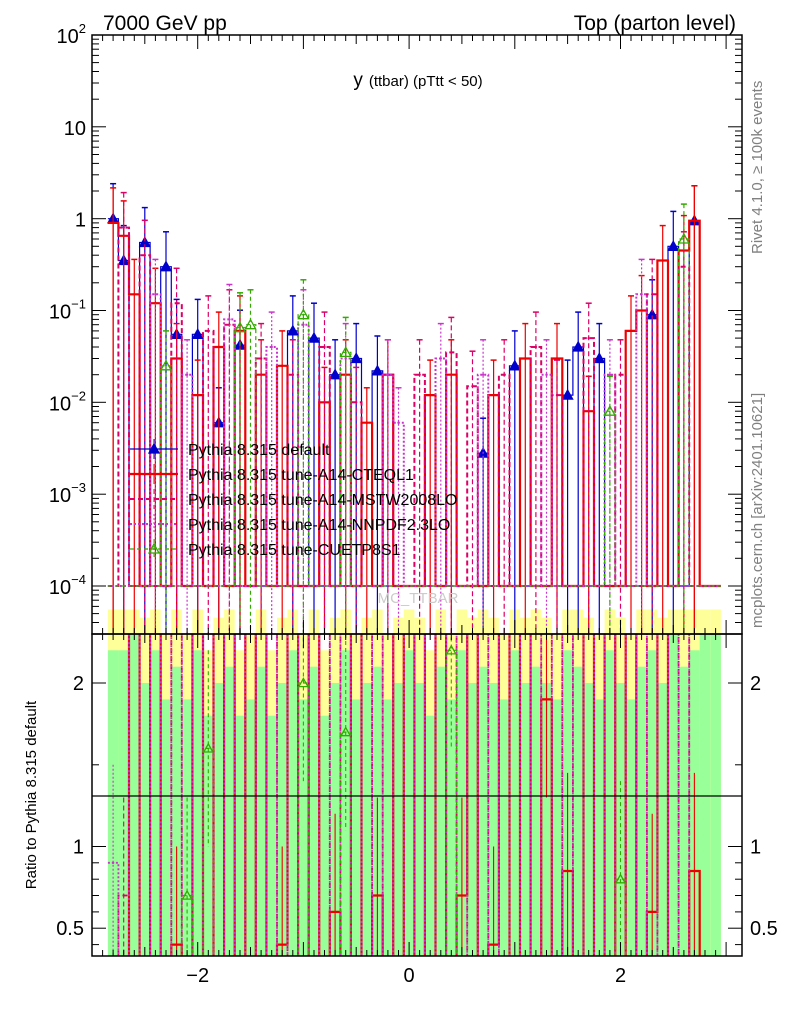 Image resolution: width=786 pixels, height=1024 pixels. I want to click on ratio-y-axis-label: Ratio to Pythia 8.315 default, so click(31, 794).